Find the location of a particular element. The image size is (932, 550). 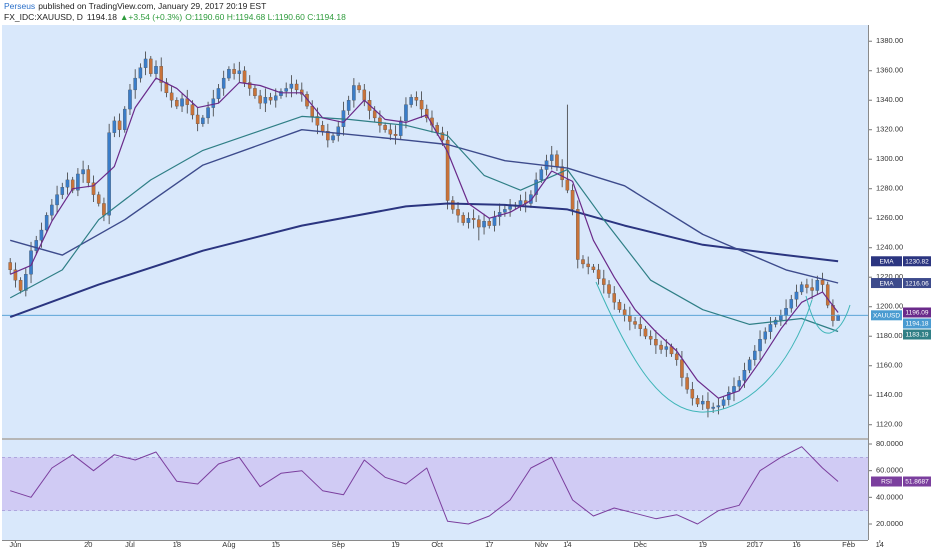

name-badge-label: EMA is located at coordinates (886, 283).